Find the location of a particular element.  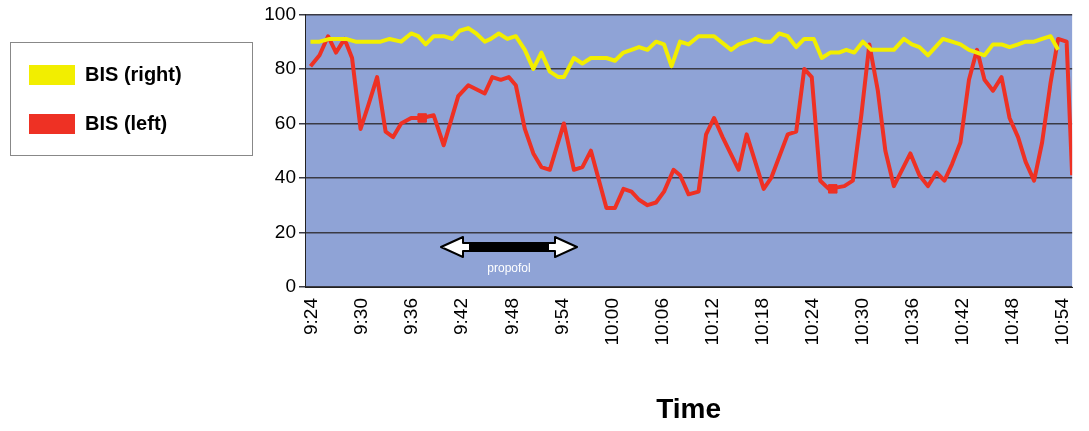

x-tick-label: 10:42 is located at coordinates (962, 322).